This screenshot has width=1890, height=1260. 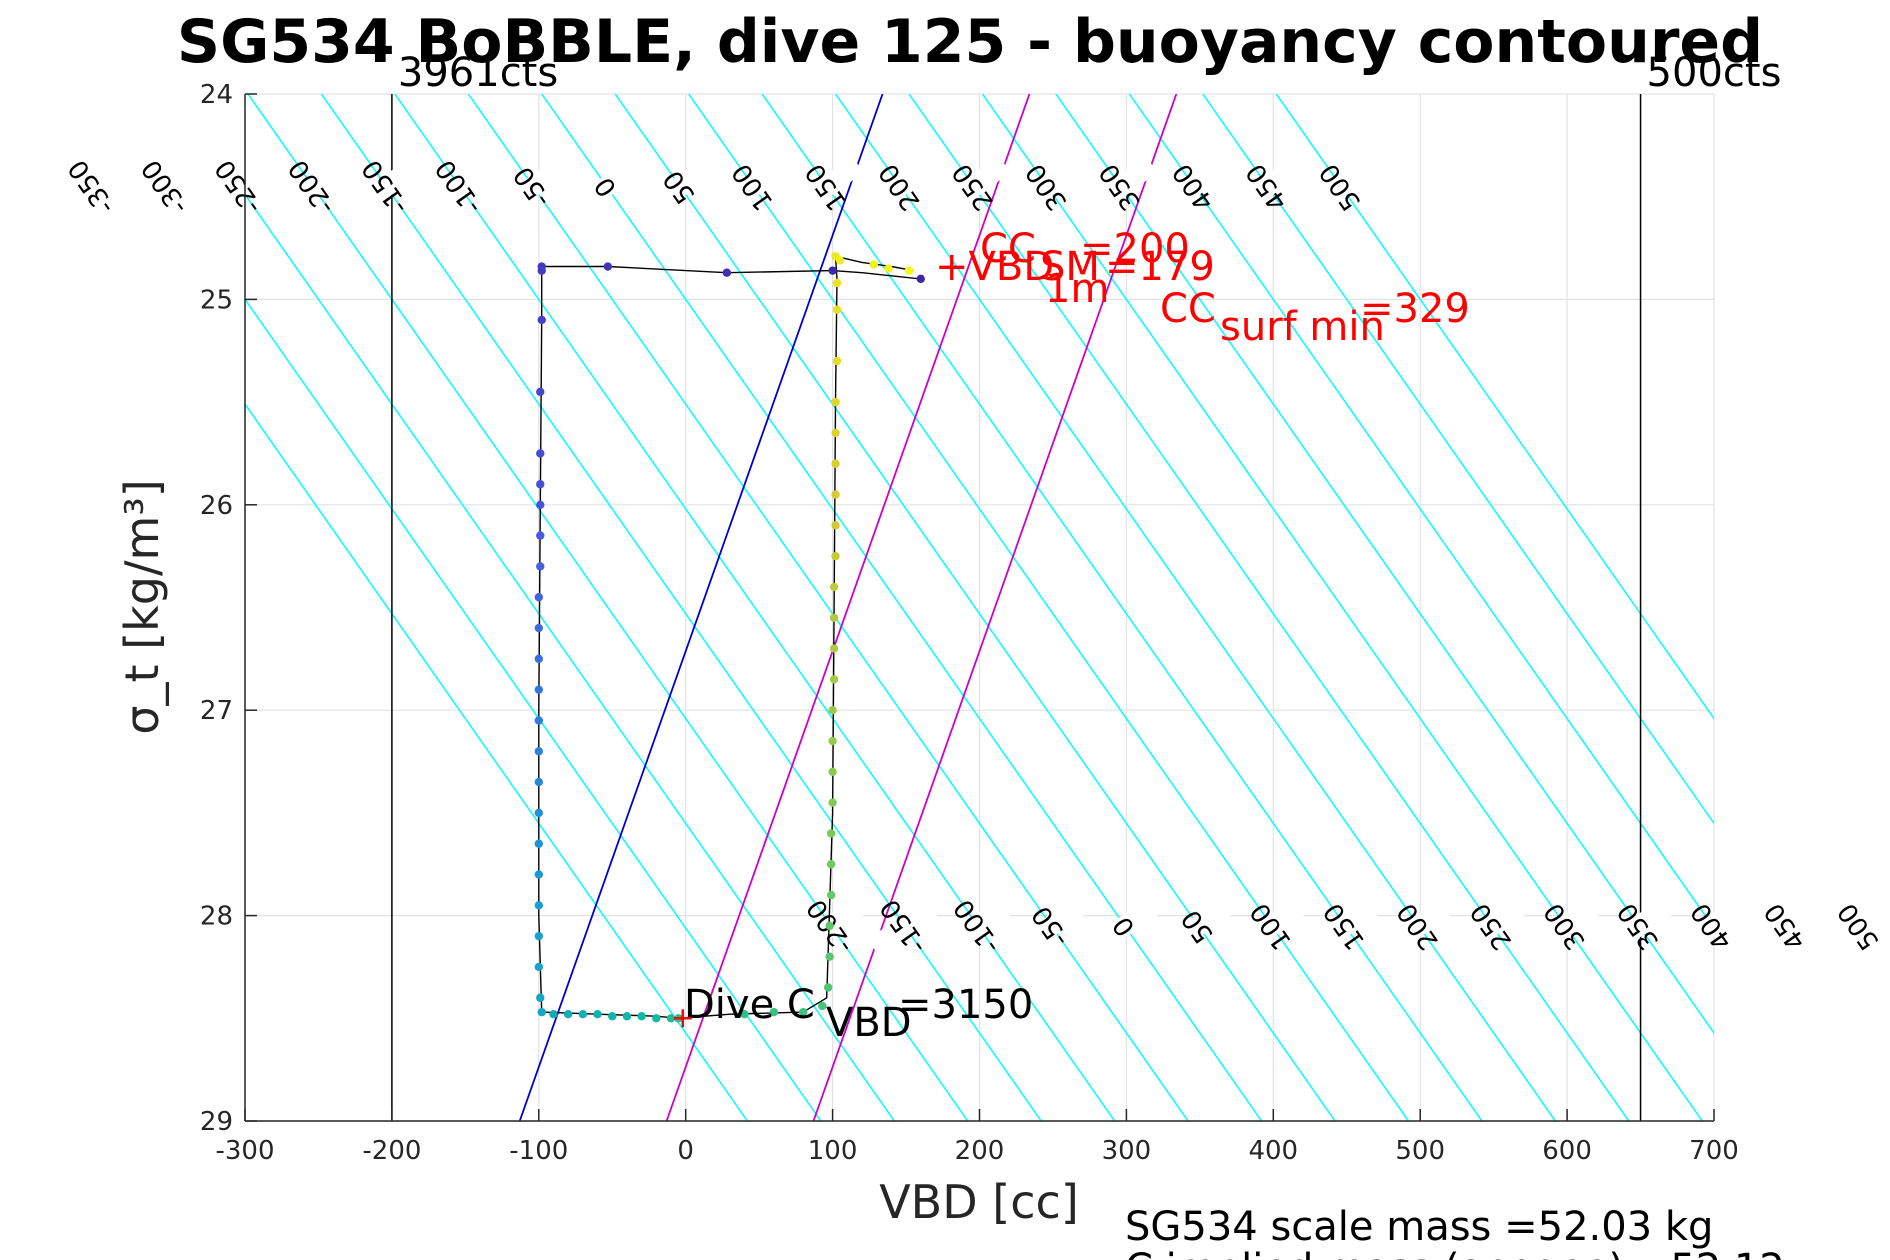 What do you see at coordinates (478, 73) in the screenshot?
I see `vbd-limit-label-0: 3961cts` at bounding box center [478, 73].